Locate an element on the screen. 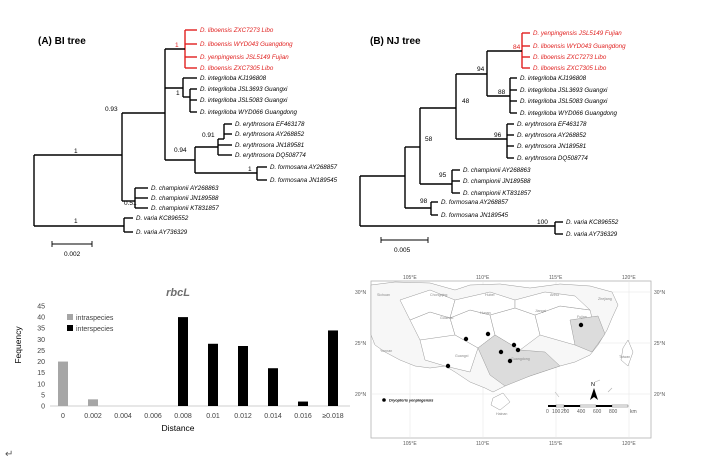  map-region-label: Taiwan is located at coordinates (624, 357).